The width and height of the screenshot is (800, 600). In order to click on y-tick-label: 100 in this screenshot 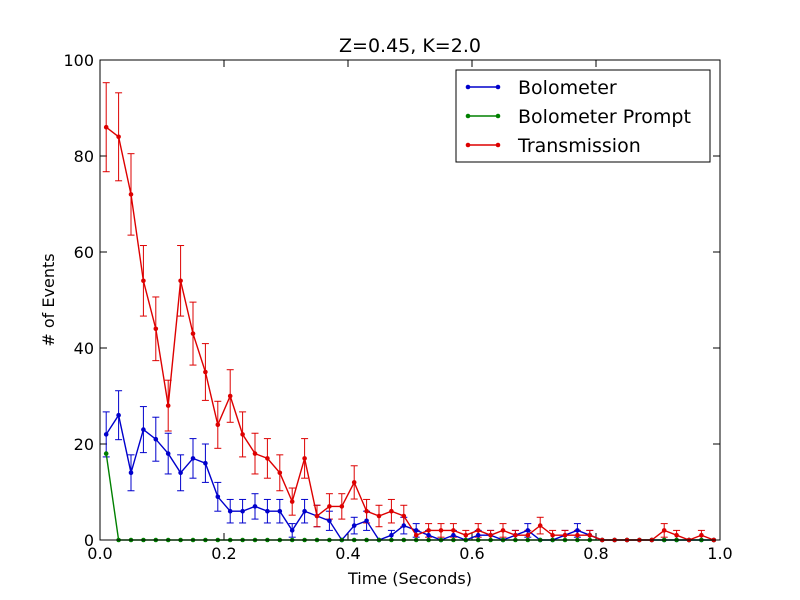, I will do `click(78, 60)`.